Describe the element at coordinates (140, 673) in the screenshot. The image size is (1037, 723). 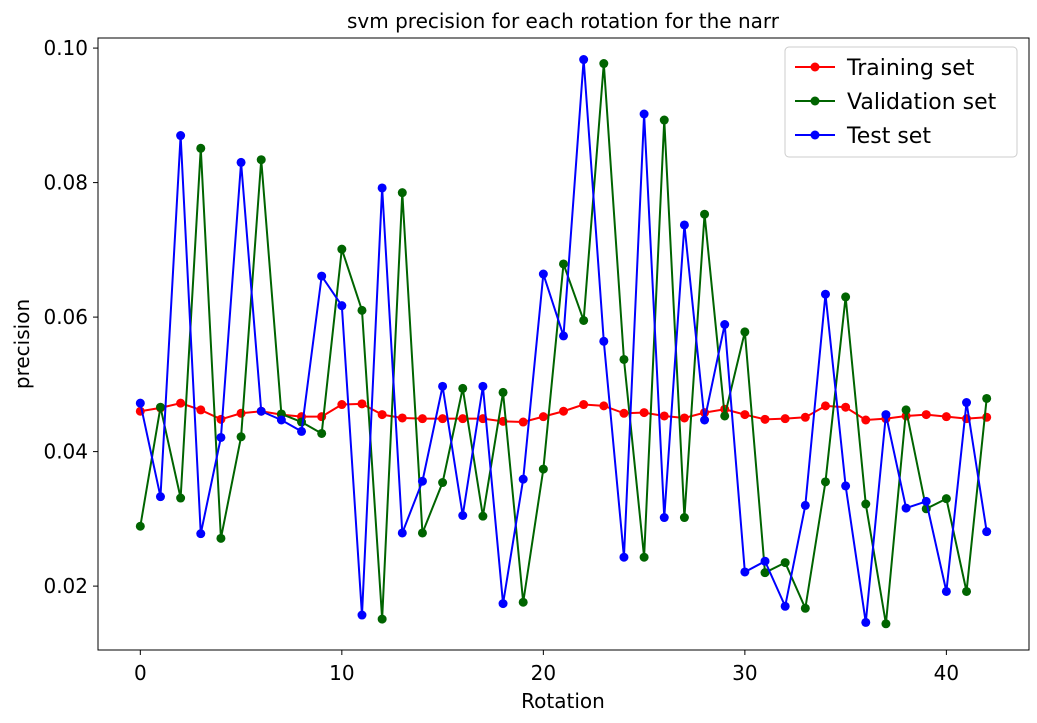
I see `x-tick-label: 0` at that location.